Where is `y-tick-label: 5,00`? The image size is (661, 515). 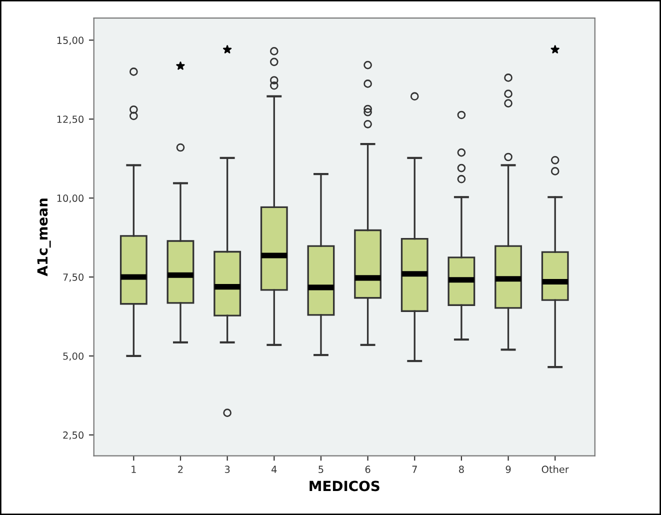
y-tick-label: 5,00 is located at coordinates (73, 356).